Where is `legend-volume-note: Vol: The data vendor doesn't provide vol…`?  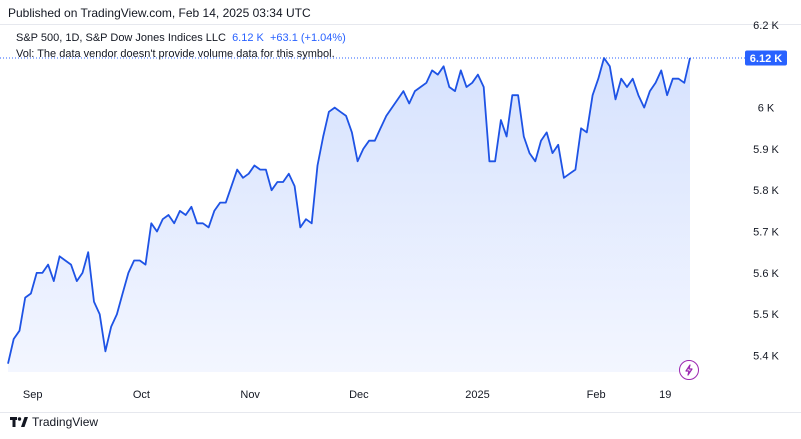 legend-volume-note: Vol: The data vendor doesn't provide vol… is located at coordinates (175, 54).